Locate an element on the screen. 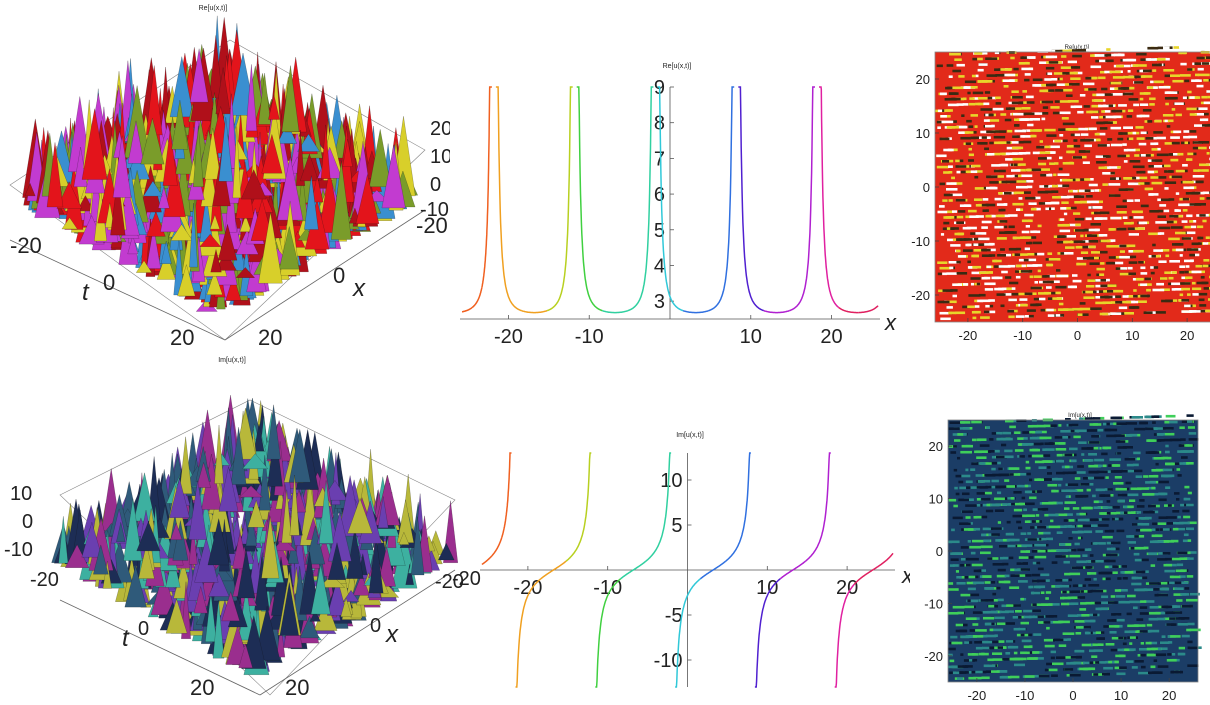 The height and width of the screenshot is (705, 1210). x-tick-label: 10 is located at coordinates (751, 335).